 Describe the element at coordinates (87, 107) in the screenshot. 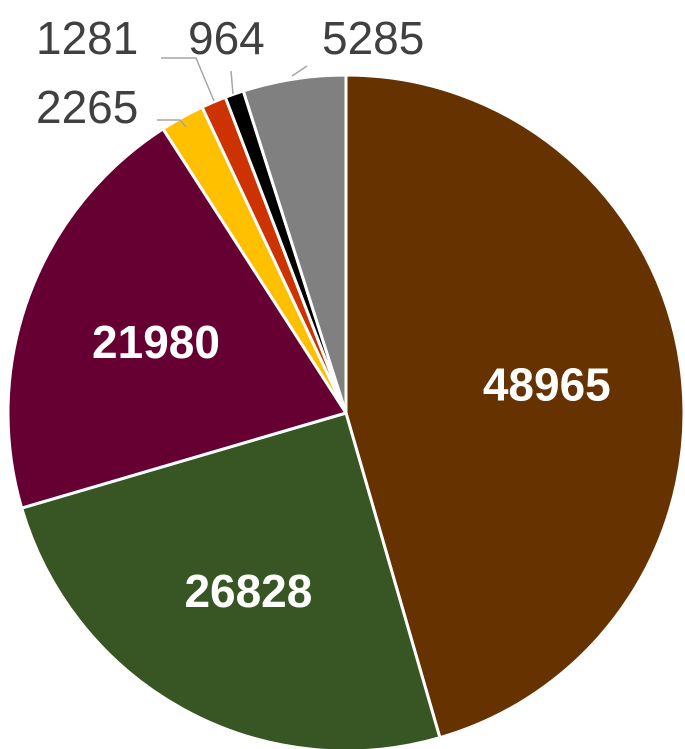

I see `data-label-2265: 2265` at that location.